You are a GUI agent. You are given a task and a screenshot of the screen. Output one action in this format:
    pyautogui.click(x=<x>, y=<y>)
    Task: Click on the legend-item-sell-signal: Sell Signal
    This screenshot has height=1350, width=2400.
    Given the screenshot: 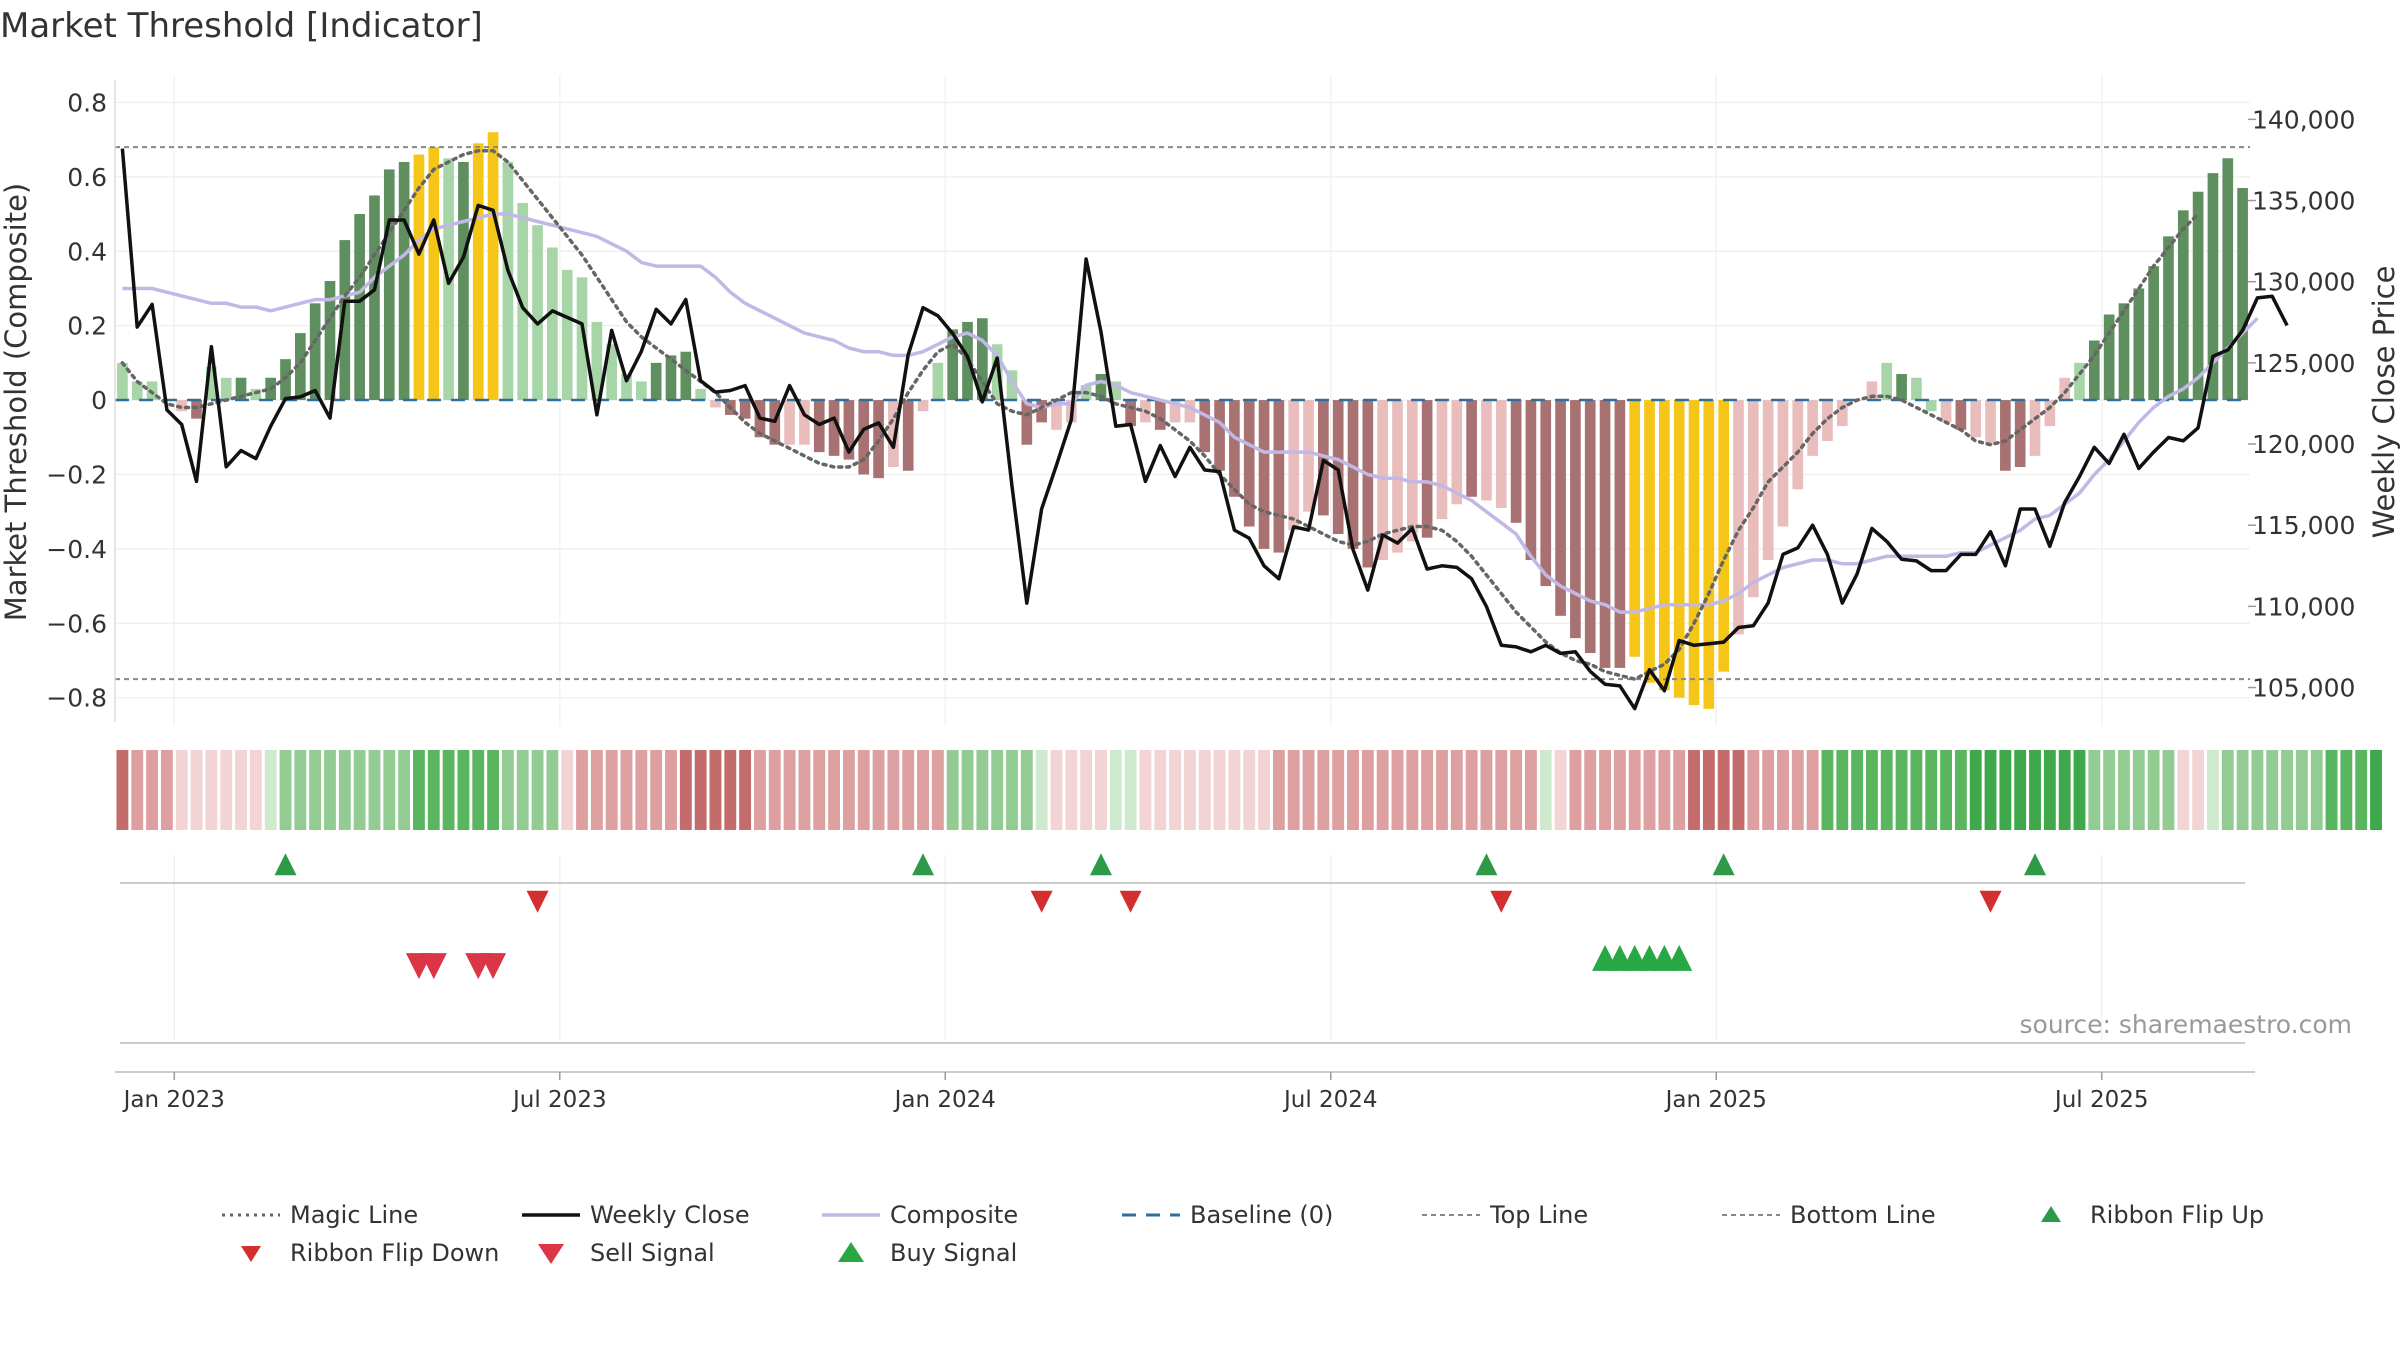 What is the action you would take?
    pyautogui.click(x=670, y=1253)
    